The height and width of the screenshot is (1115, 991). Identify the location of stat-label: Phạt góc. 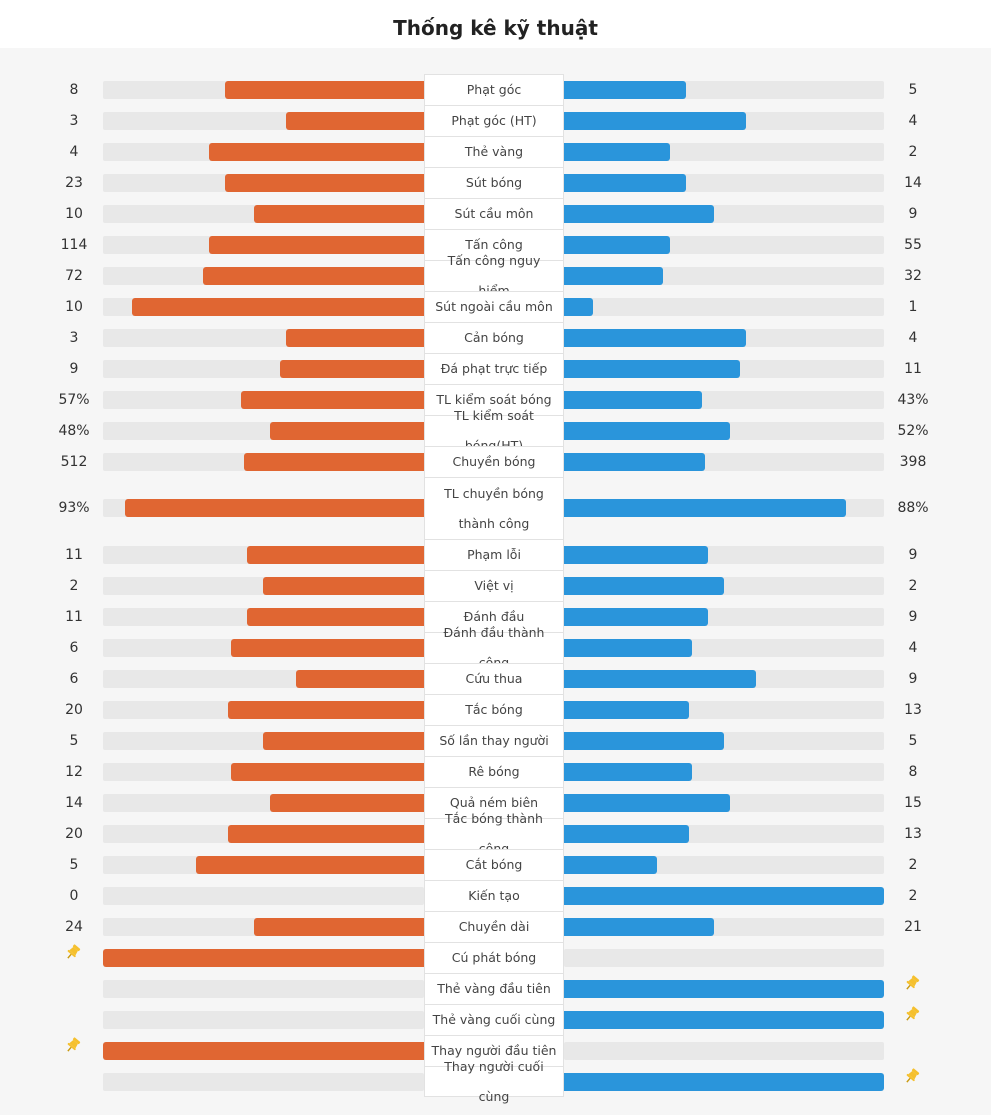
(494, 89).